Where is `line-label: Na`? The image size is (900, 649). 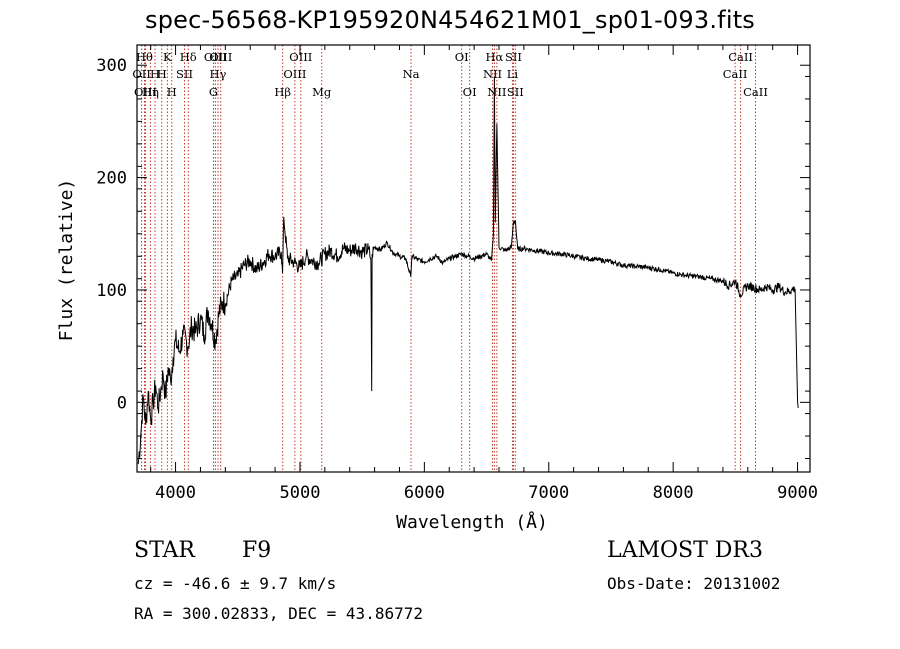 line-label: Na is located at coordinates (411, 74).